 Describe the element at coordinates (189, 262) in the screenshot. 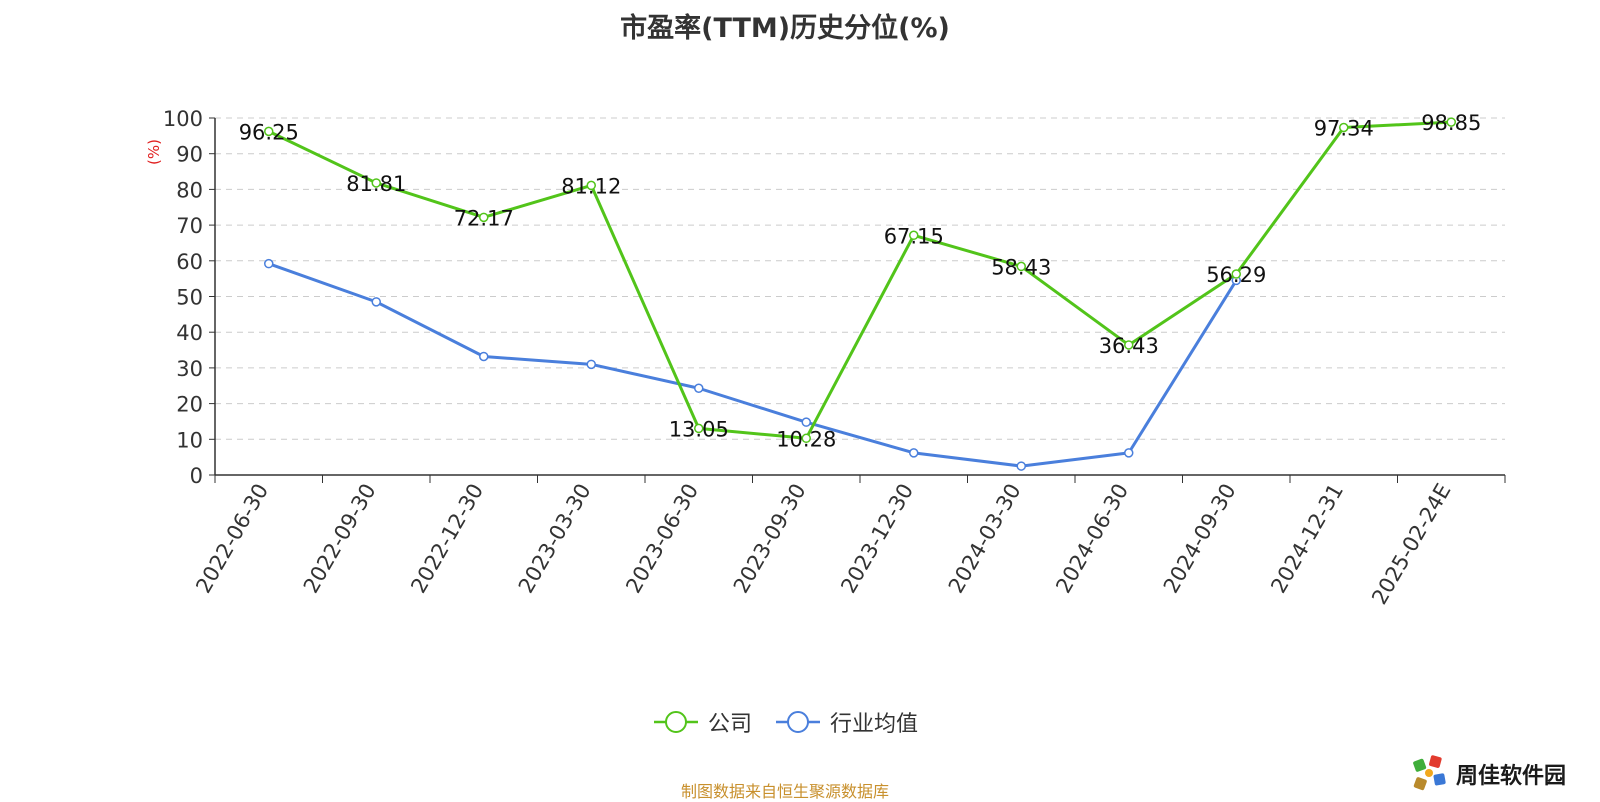

I see `y-tick-label: 60` at that location.